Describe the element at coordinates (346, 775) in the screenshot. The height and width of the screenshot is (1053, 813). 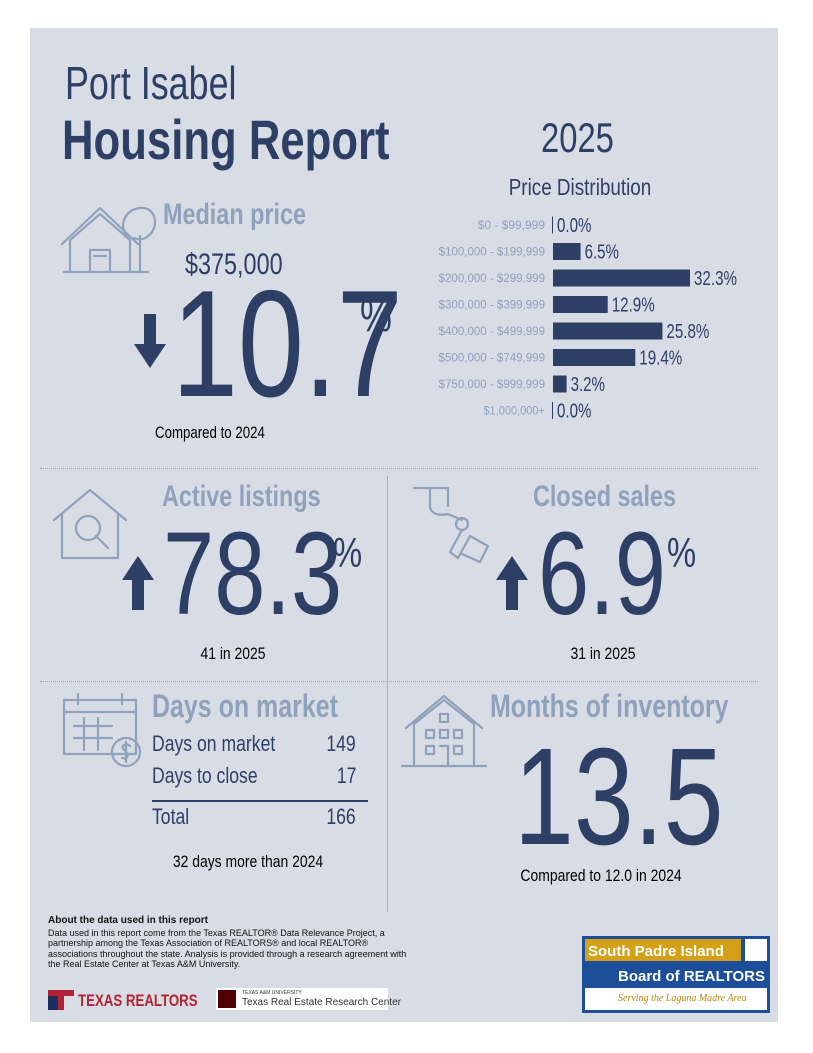
I see `row-value: 17` at that location.